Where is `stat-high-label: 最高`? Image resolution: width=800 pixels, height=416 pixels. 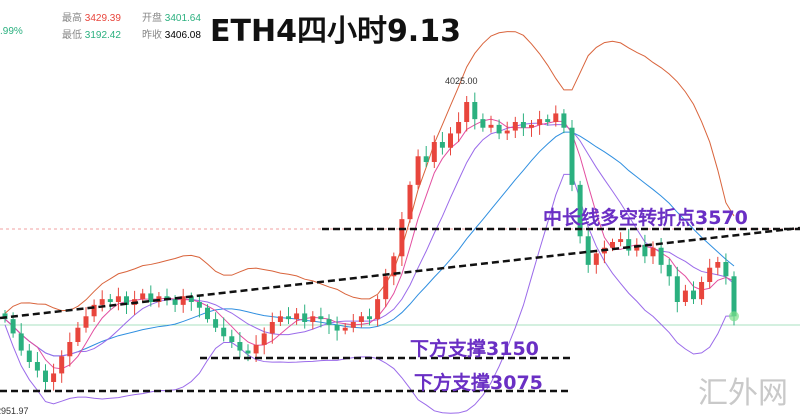 stat-high-label: 最高 is located at coordinates (72, 18).